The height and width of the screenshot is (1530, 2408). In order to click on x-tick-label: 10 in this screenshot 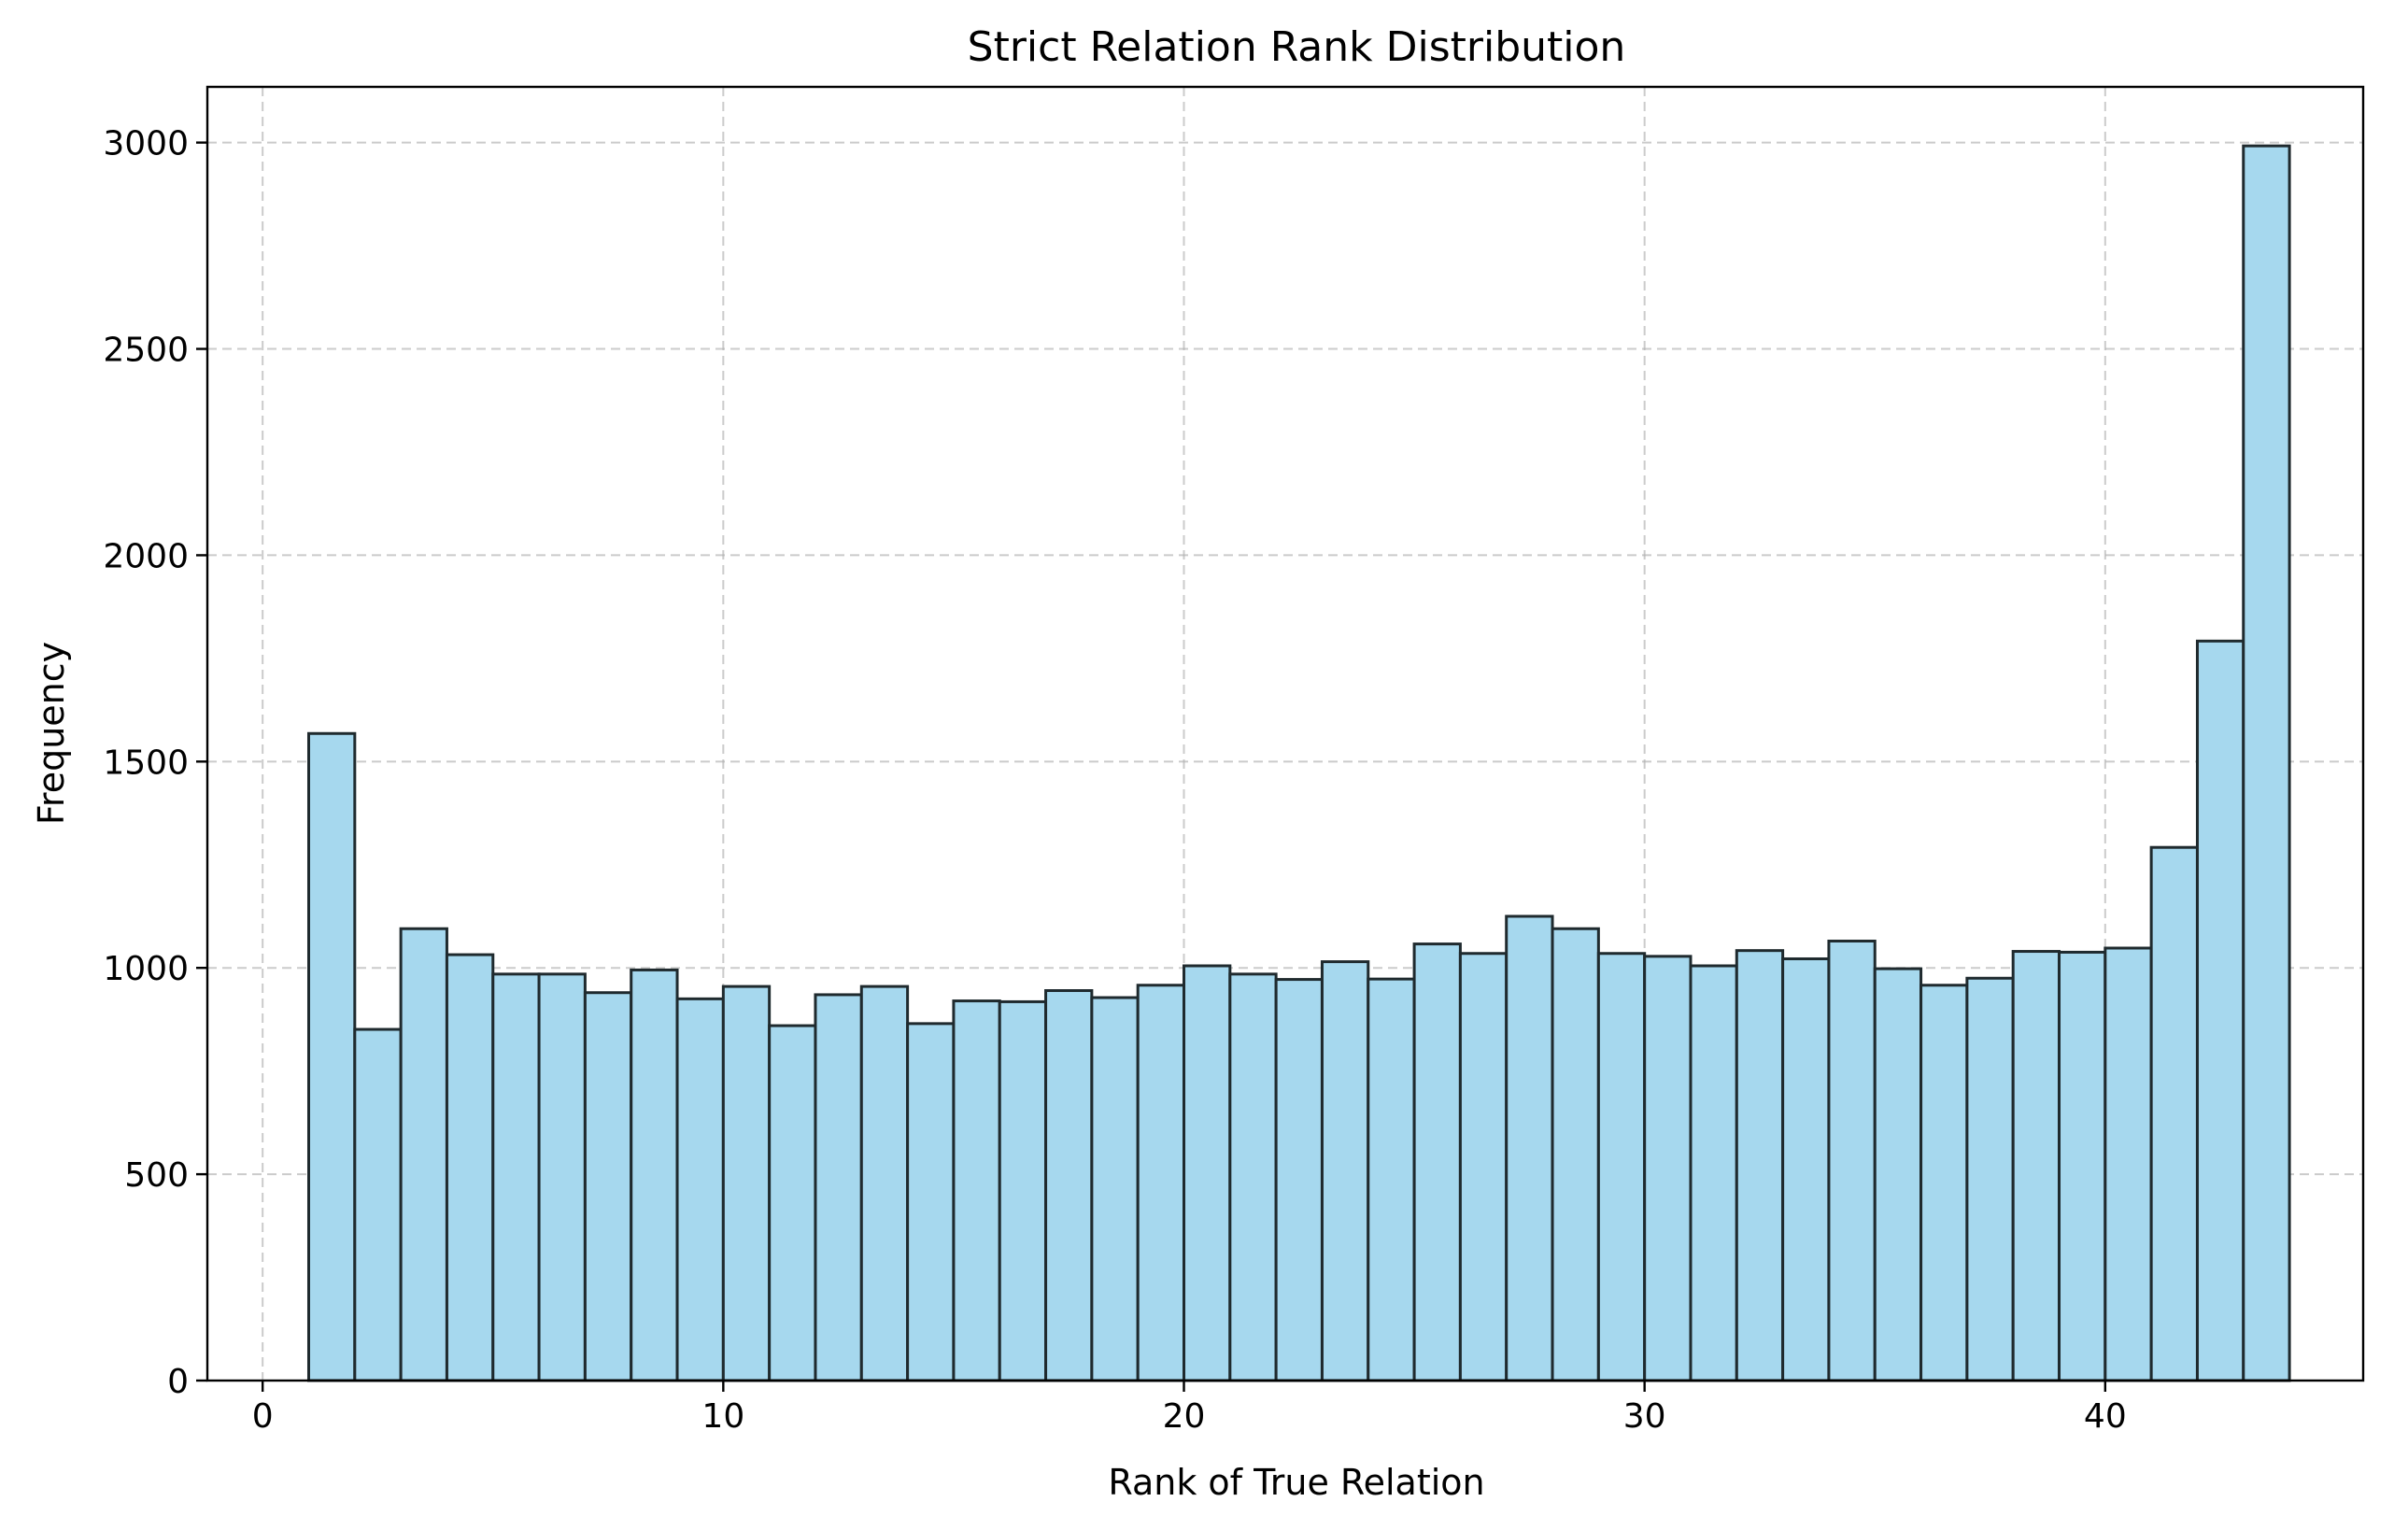, I will do `click(722, 1416)`.